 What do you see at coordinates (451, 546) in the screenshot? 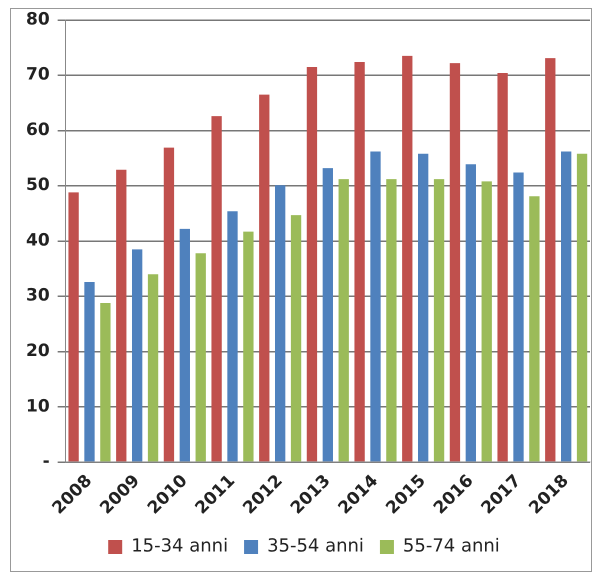
I see `legend-label: 55-74 anni` at bounding box center [451, 546].